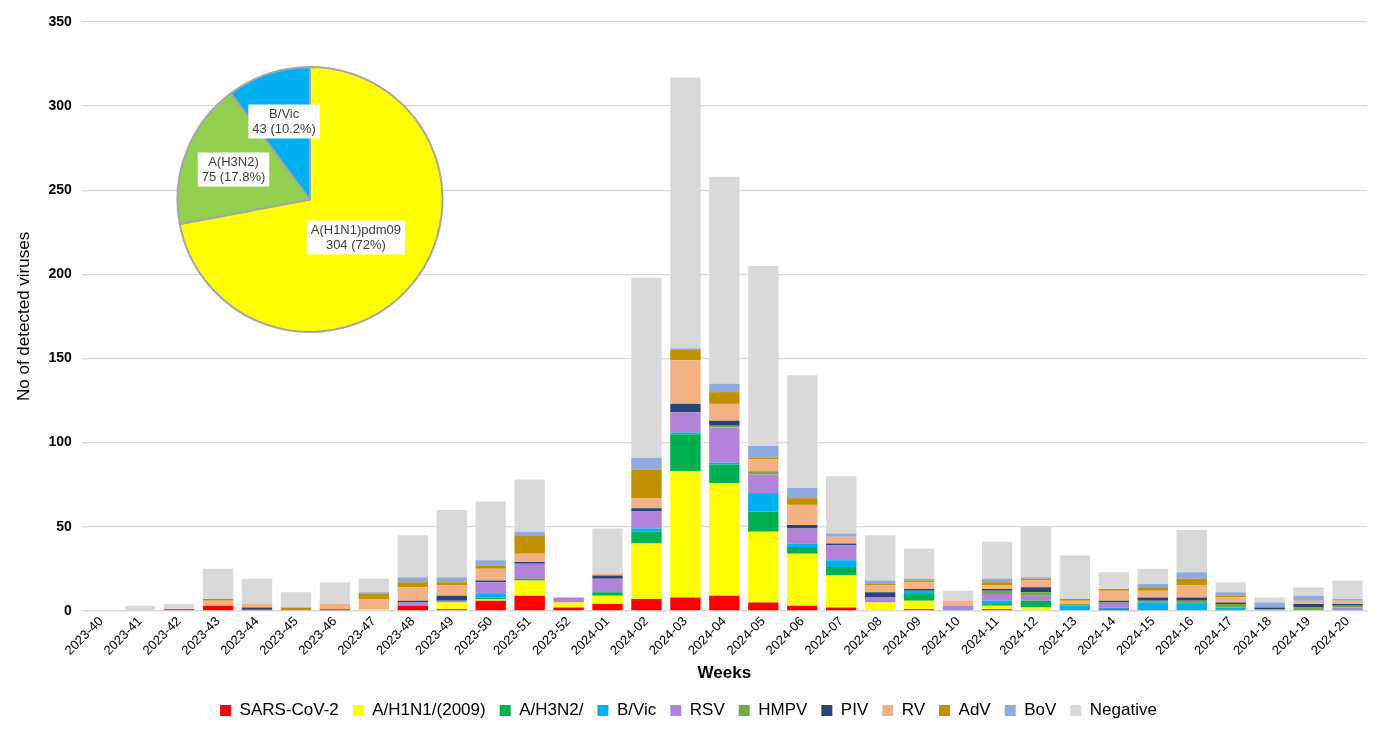 Image resolution: width=1387 pixels, height=735 pixels. I want to click on y-tick-label: 100, so click(60, 441).